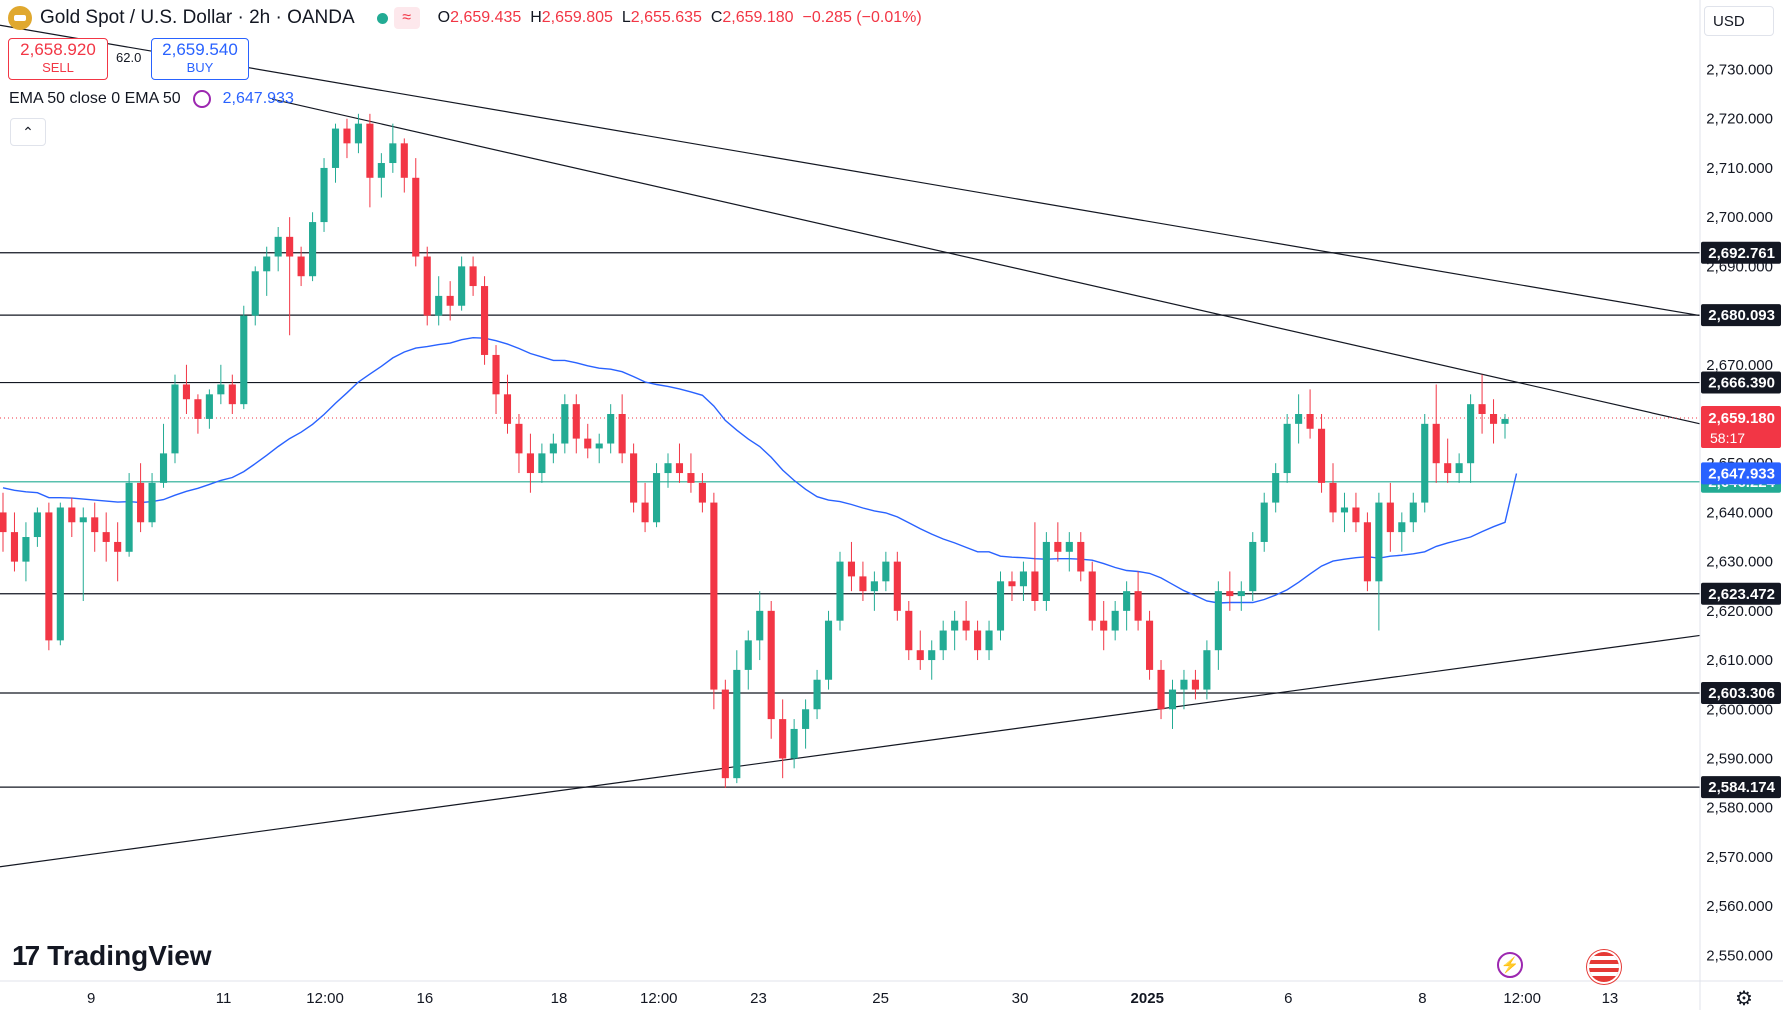 Image resolution: width=1783 pixels, height=1011 pixels. I want to click on level-tag-label: 2,692.761, so click(1741, 253).